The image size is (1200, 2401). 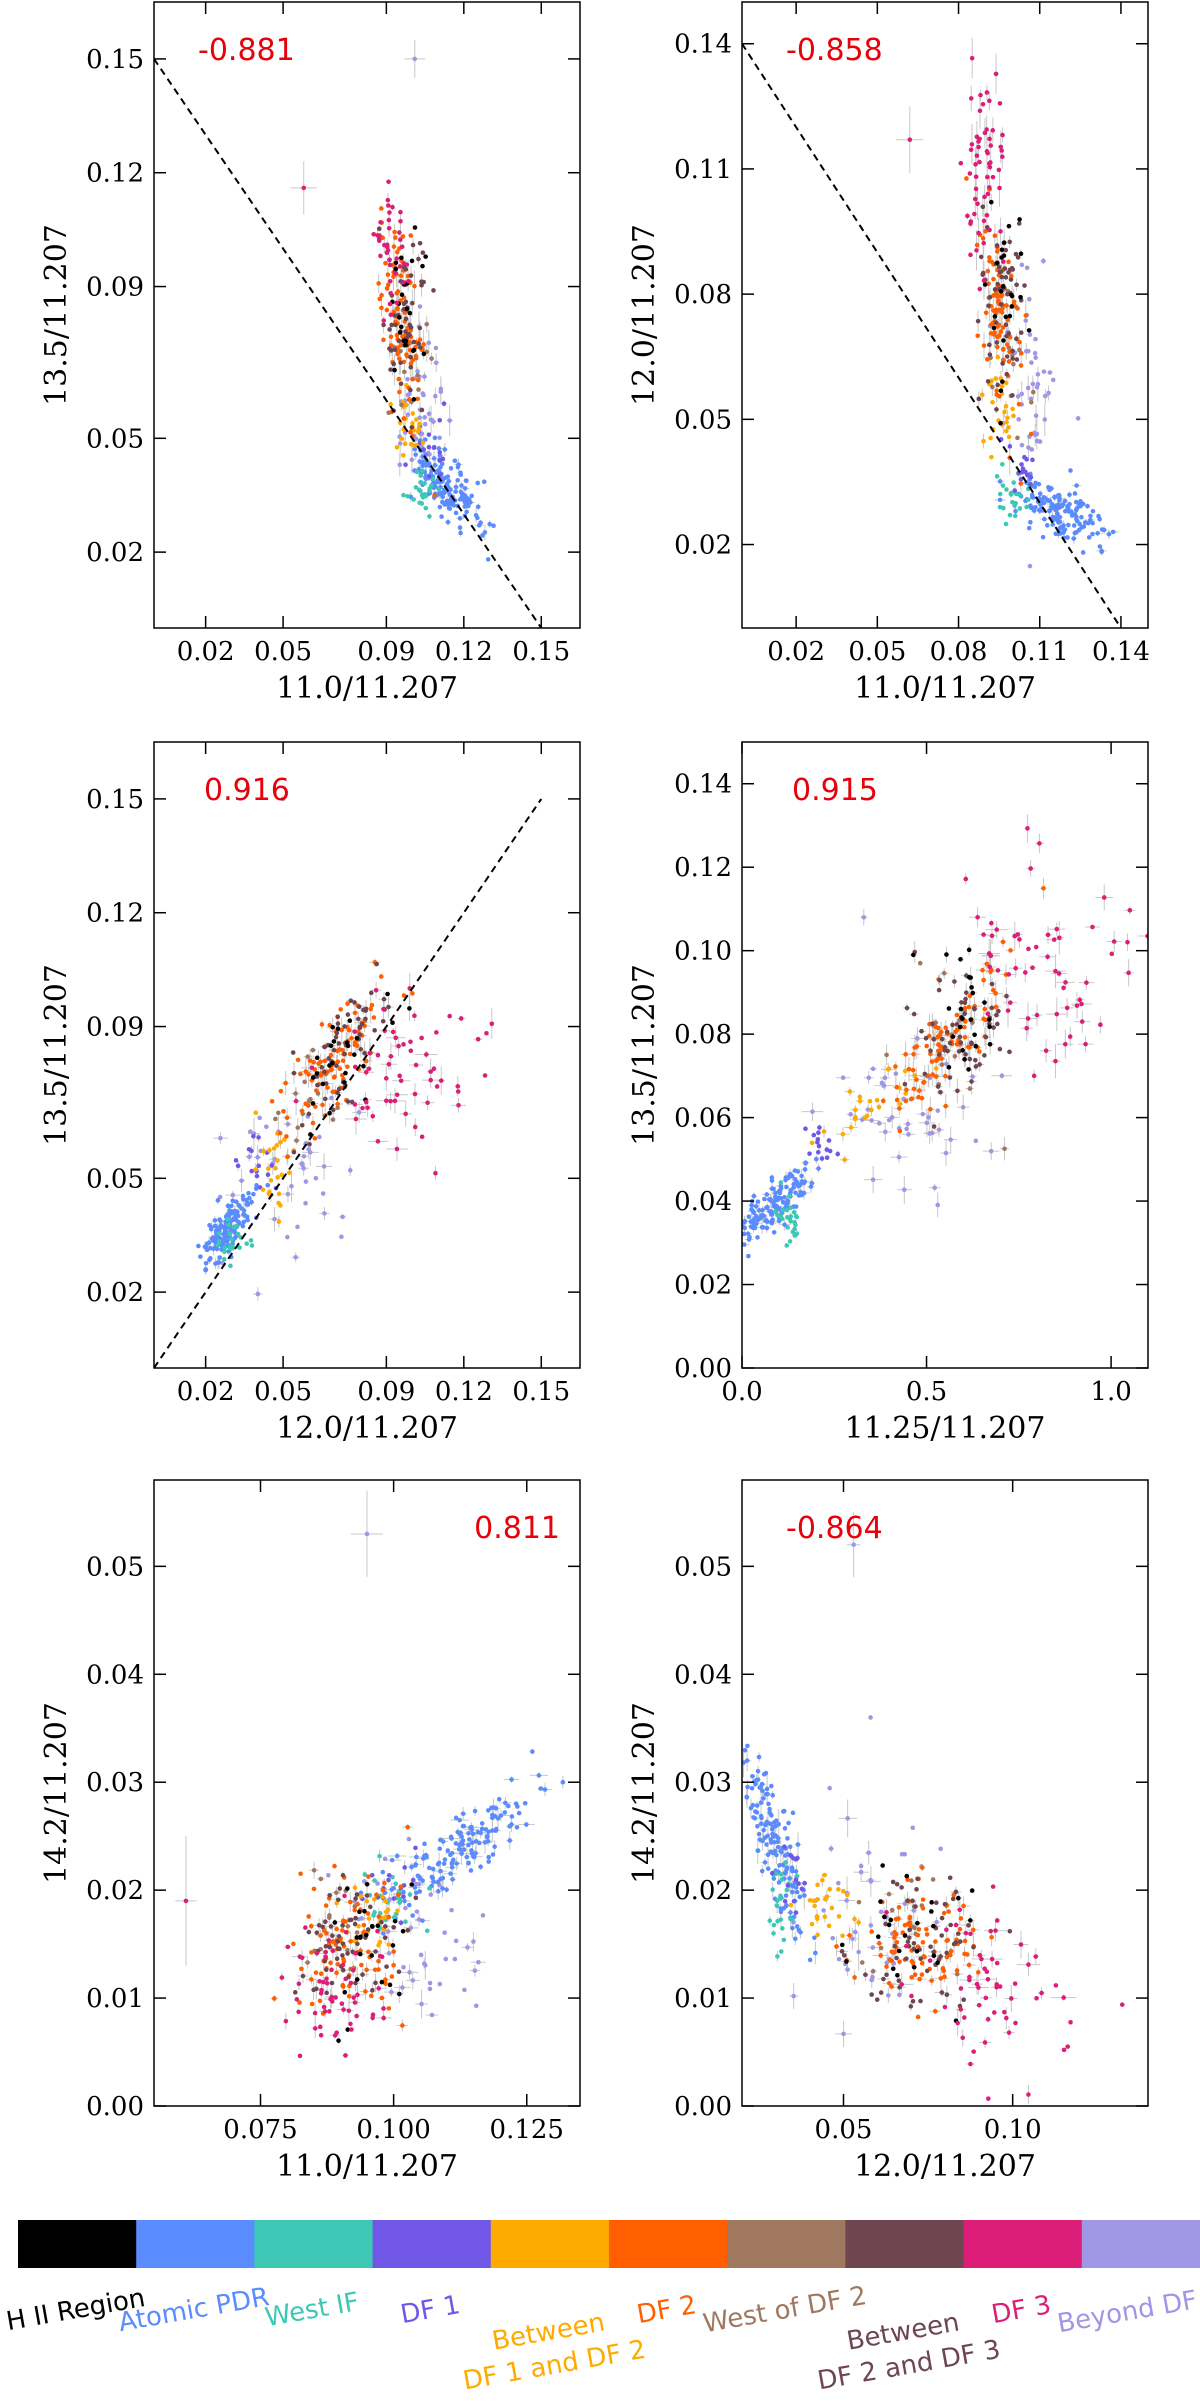 I want to click on x-tick-label: 0.15, so click(x=541, y=652).